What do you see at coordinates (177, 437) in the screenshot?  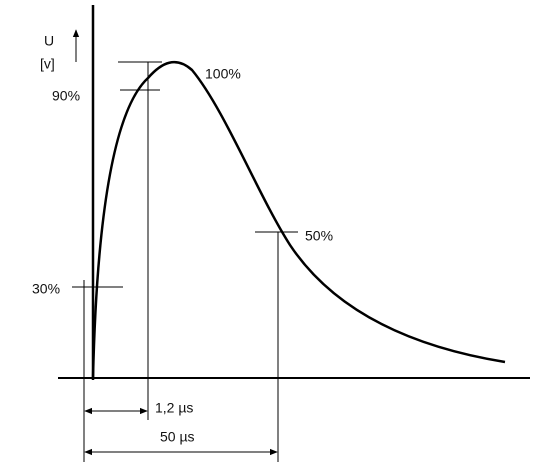 I see `tail-time: 50 µs` at bounding box center [177, 437].